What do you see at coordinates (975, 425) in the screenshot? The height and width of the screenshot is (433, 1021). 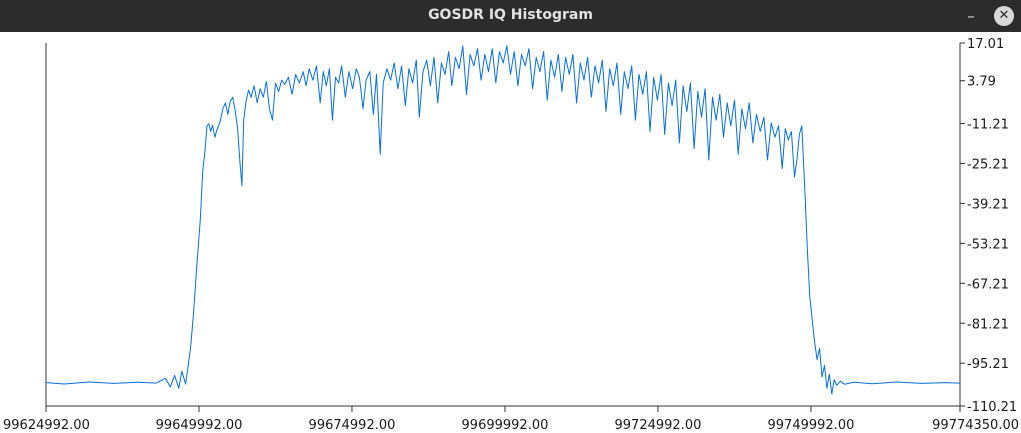 I see `x-tick-label: 99774350.00` at bounding box center [975, 425].